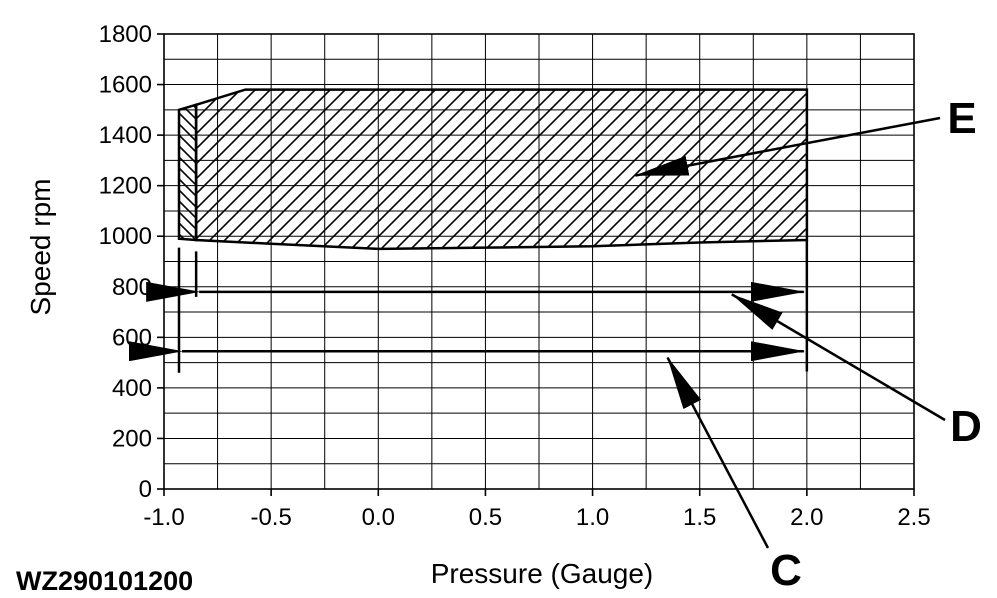 The width and height of the screenshot is (997, 598). Describe the element at coordinates (542, 573) in the screenshot. I see `x-axis-title: Pressure (Gauge)` at that location.